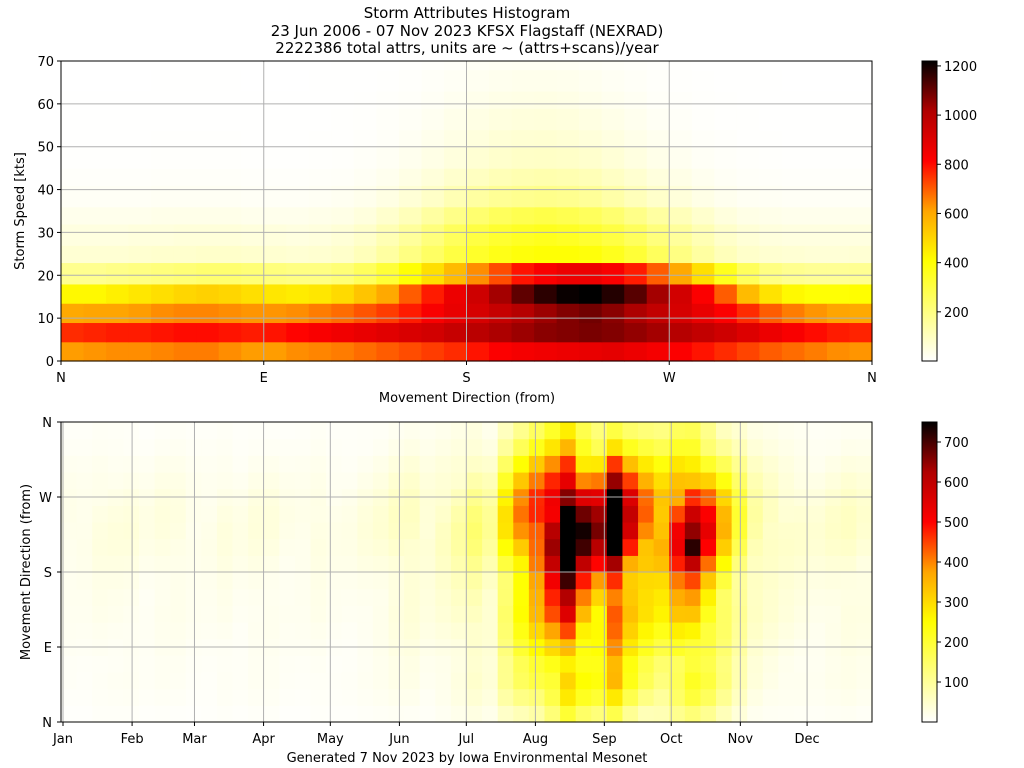 This screenshot has width=1024, height=768. I want to click on colorbar-tick-label: 100, so click(956, 683).